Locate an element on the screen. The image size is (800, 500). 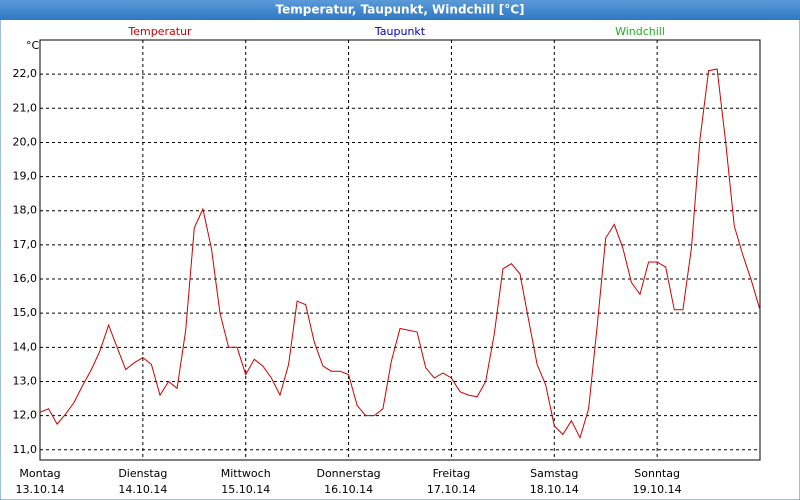
x-tick-weekday: Donnerstag is located at coordinates (348, 473).